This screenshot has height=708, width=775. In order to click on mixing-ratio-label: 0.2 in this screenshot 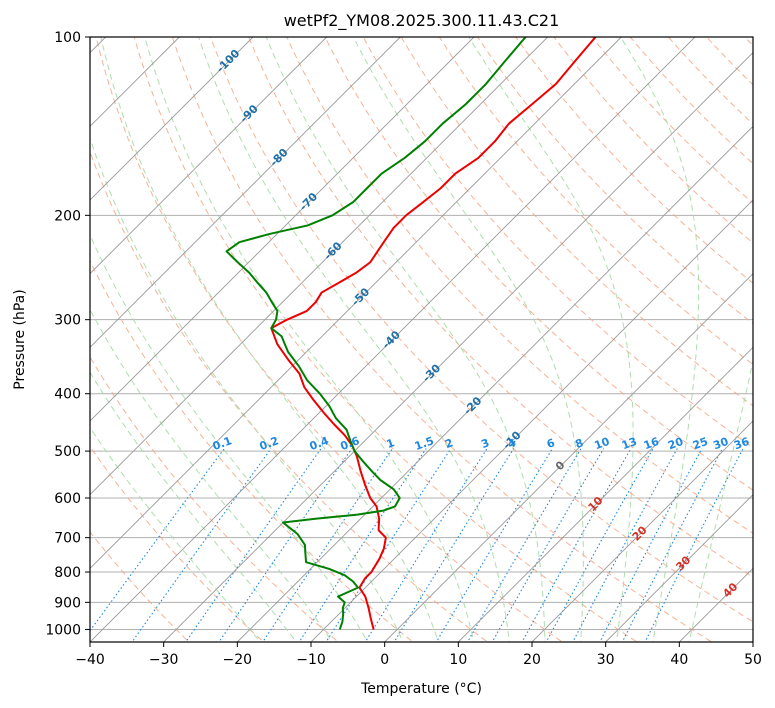, I will do `click(269, 443)`.